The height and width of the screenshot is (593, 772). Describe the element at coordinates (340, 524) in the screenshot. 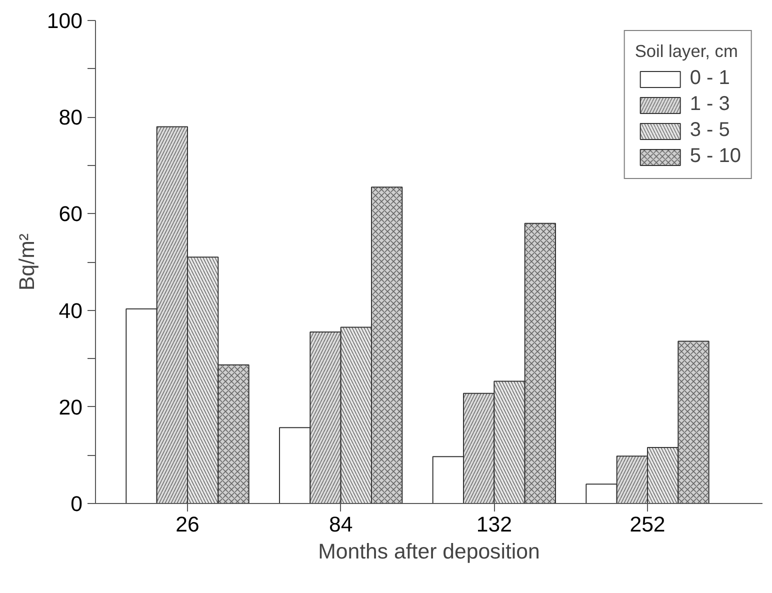

I see `x-tick-label: 84` at that location.